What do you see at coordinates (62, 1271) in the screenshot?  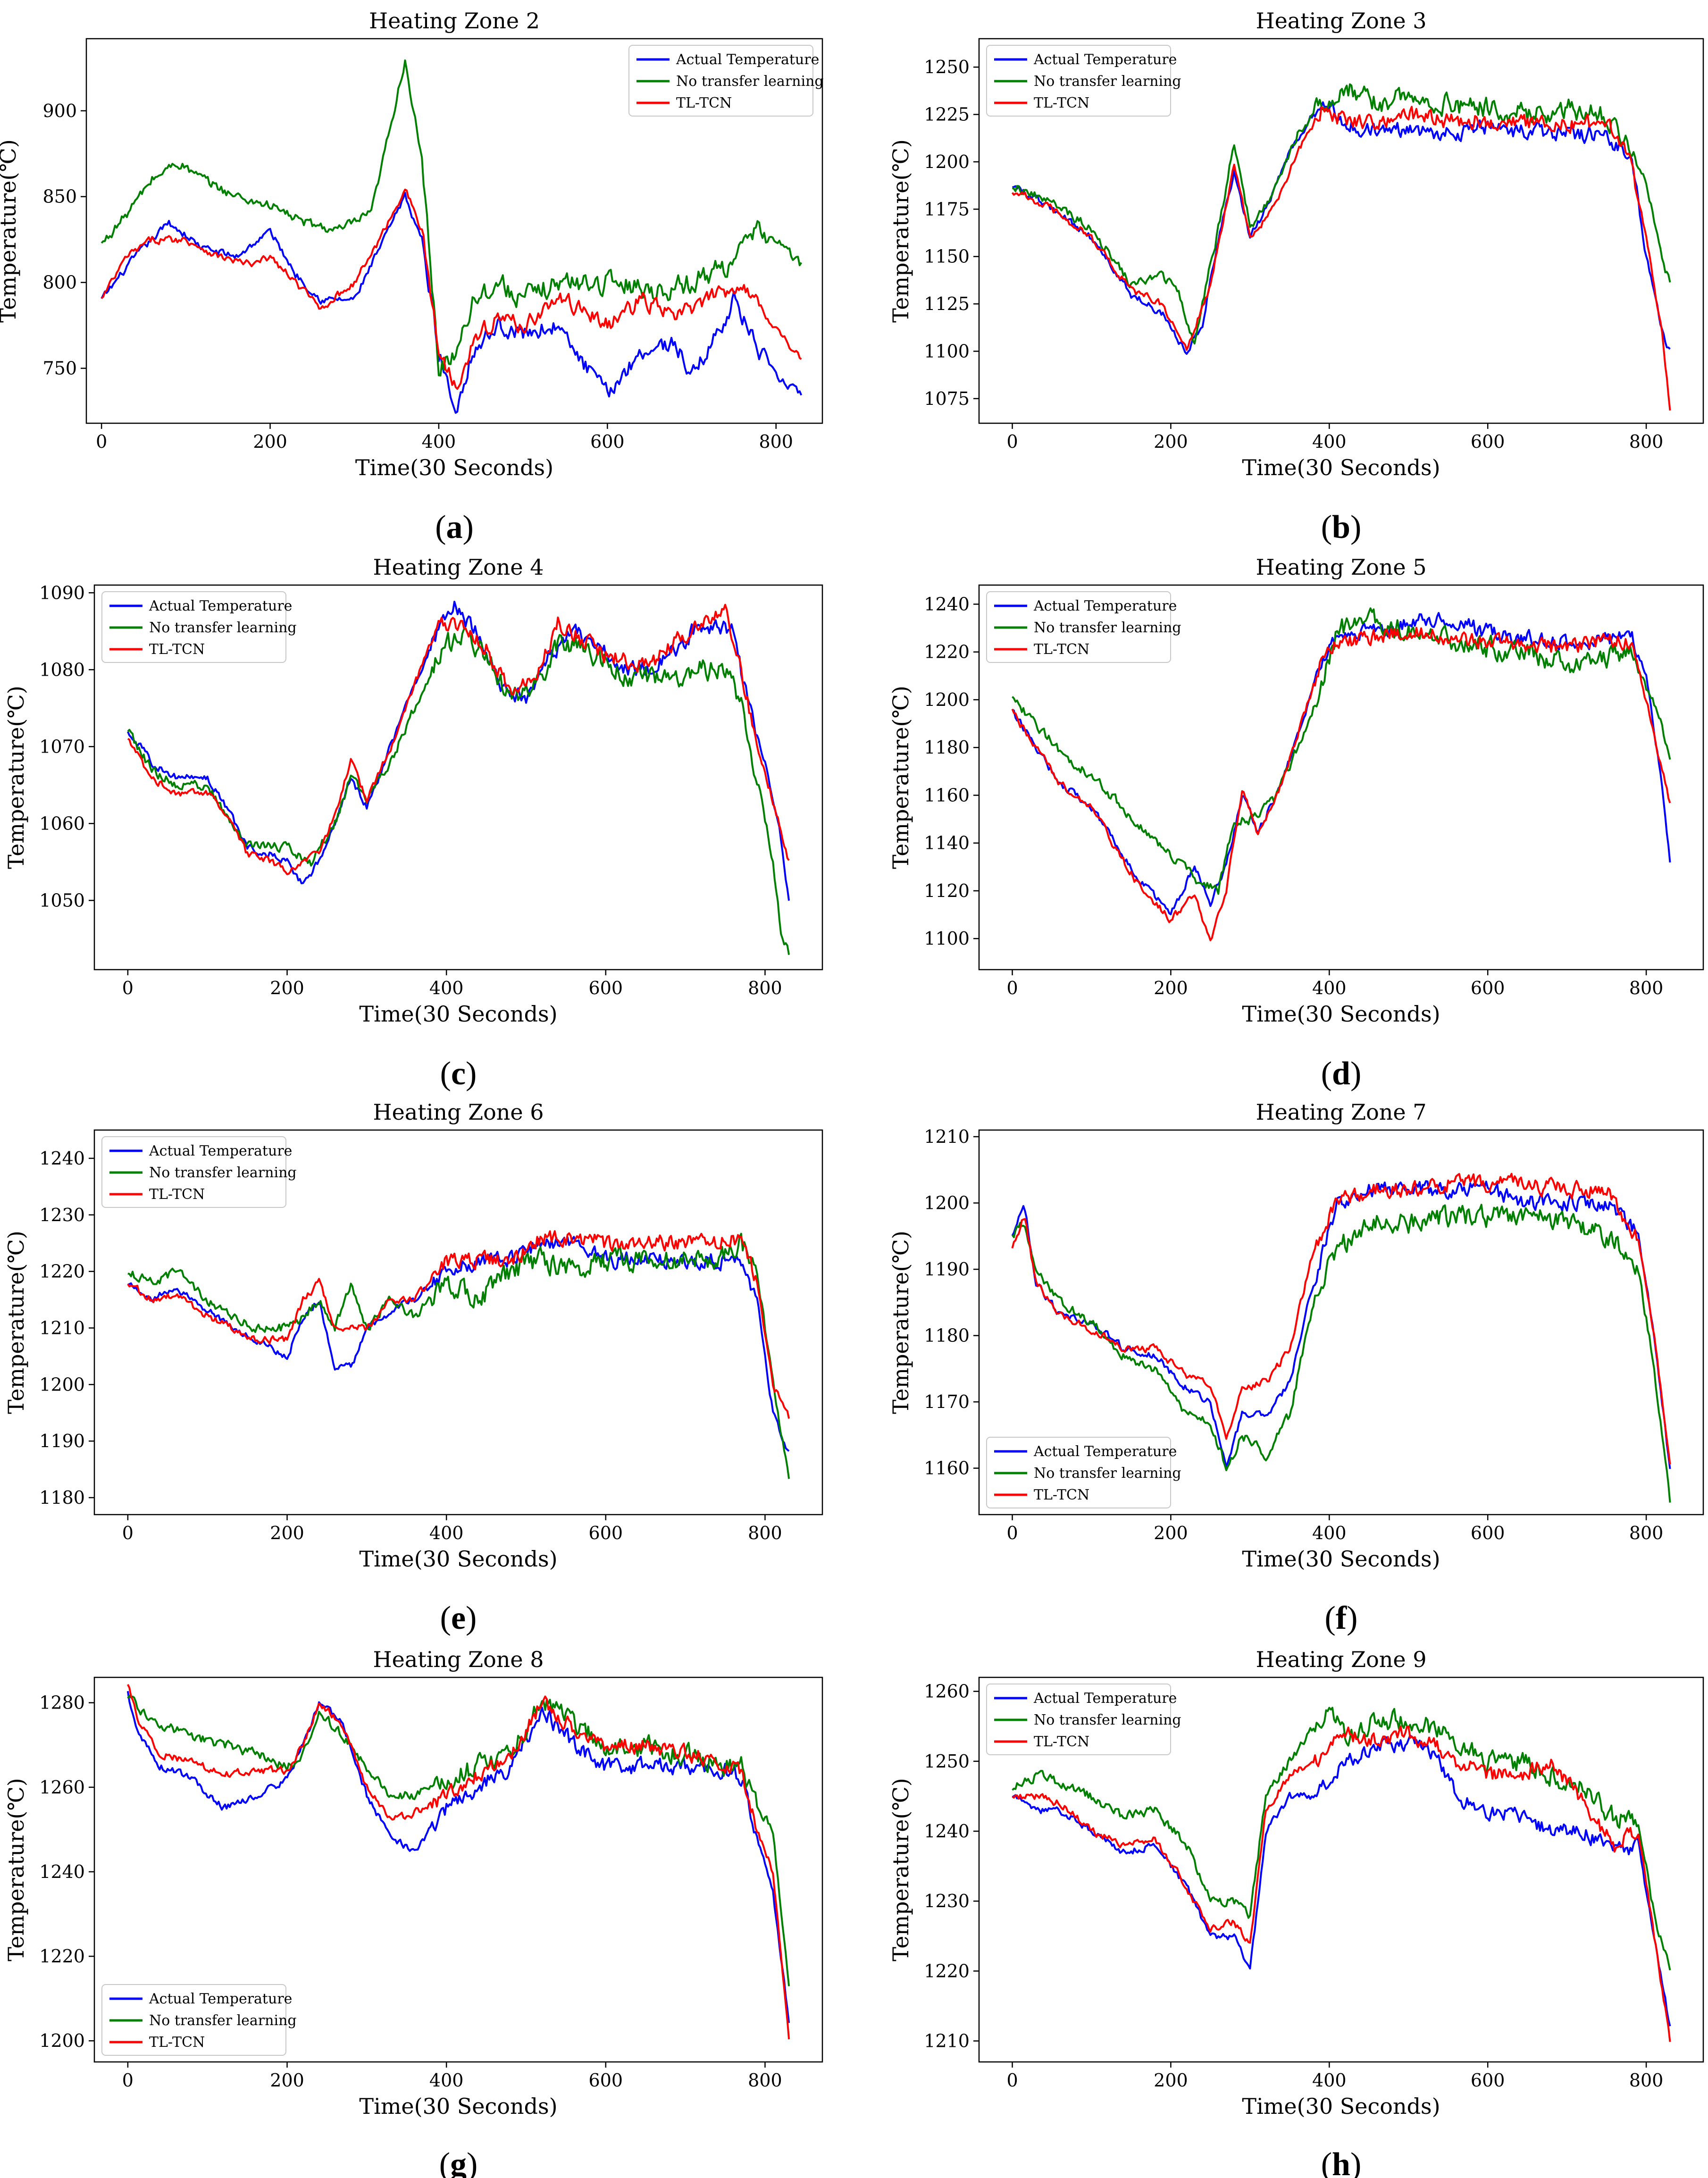 I see `y-tick-label: 1220` at bounding box center [62, 1271].